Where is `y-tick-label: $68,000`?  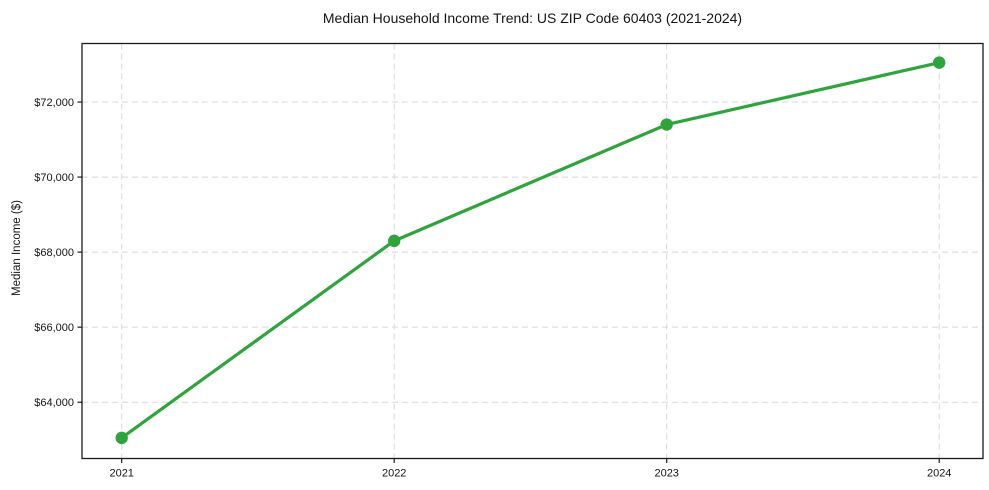
y-tick-label: $68,000 is located at coordinates (54, 253).